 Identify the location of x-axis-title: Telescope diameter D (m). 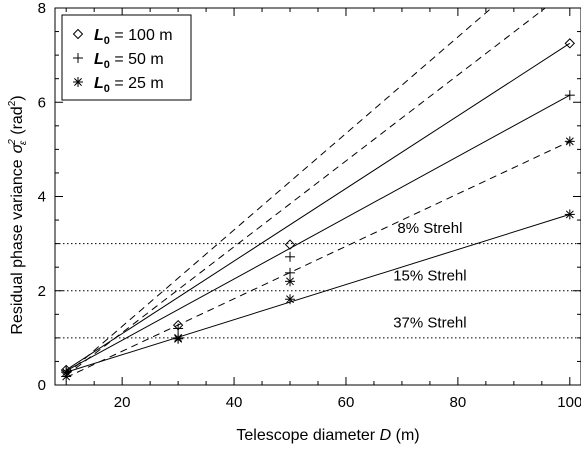
(327, 435).